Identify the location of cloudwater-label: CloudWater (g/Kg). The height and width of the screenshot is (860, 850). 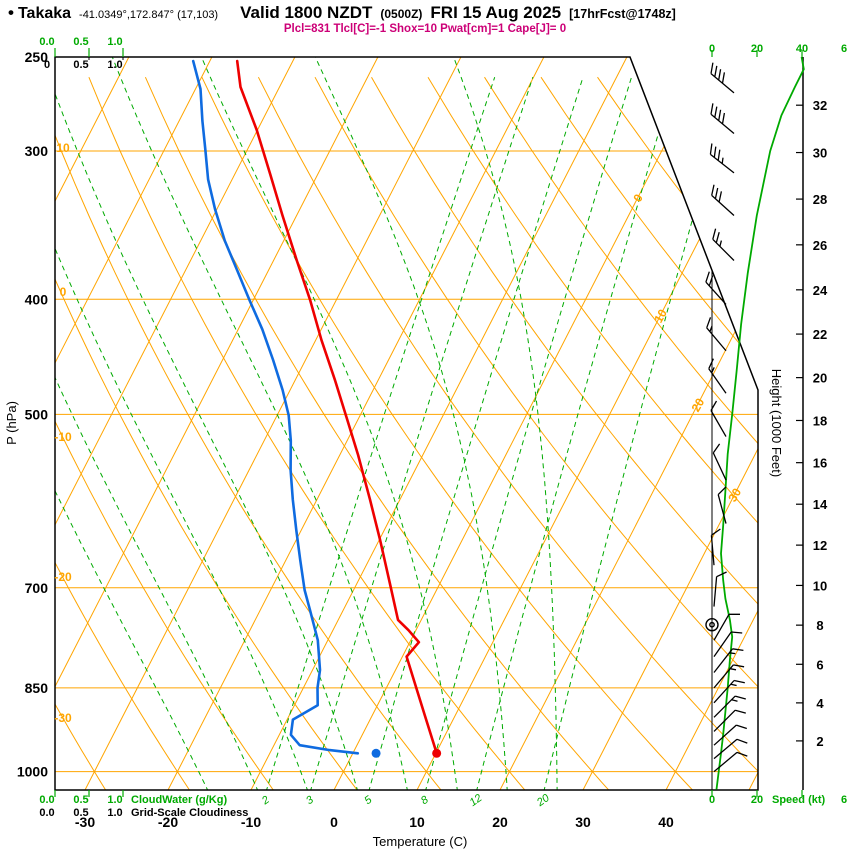
(179, 800).